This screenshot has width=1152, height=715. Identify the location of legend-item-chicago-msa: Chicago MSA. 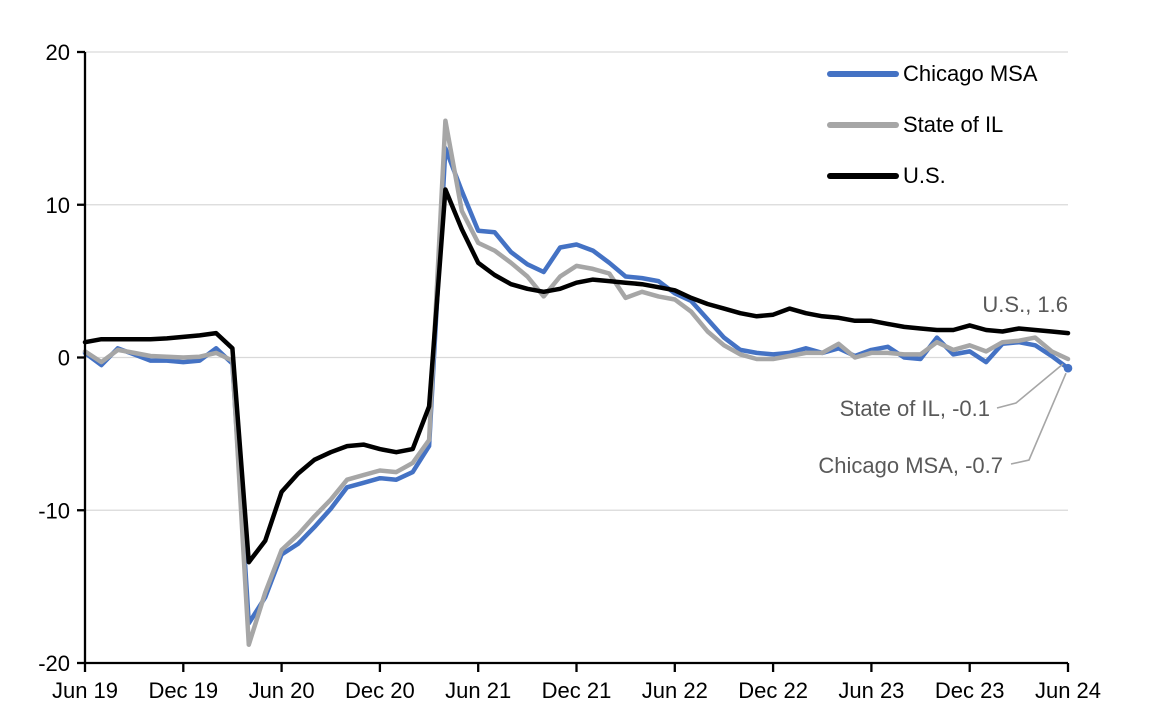
(932, 74).